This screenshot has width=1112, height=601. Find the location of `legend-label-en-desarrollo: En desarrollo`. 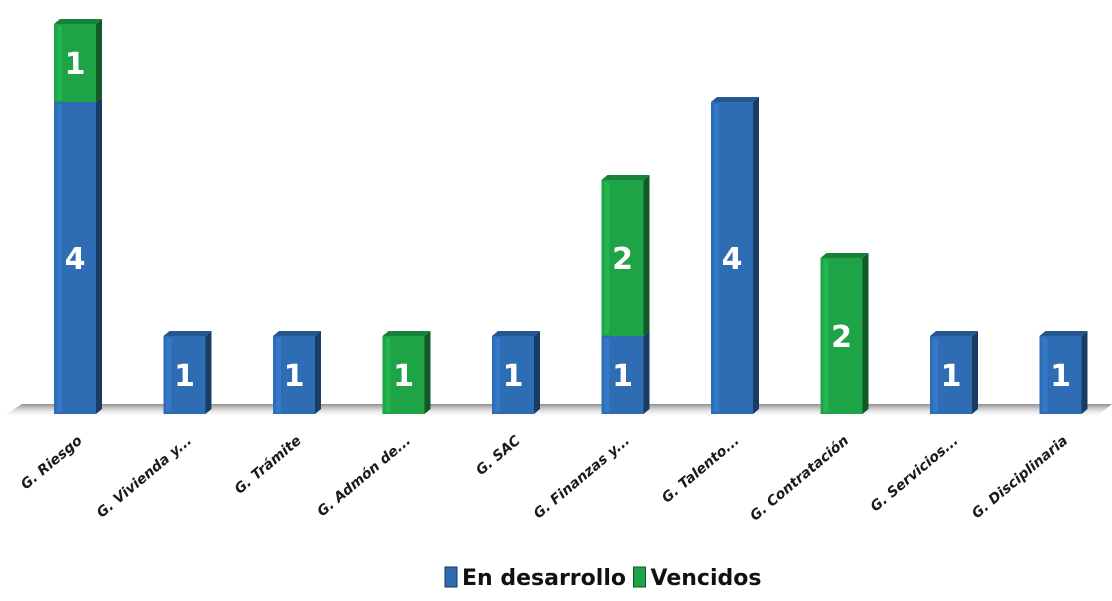

legend-label-en-desarrollo: En desarrollo is located at coordinates (544, 578).